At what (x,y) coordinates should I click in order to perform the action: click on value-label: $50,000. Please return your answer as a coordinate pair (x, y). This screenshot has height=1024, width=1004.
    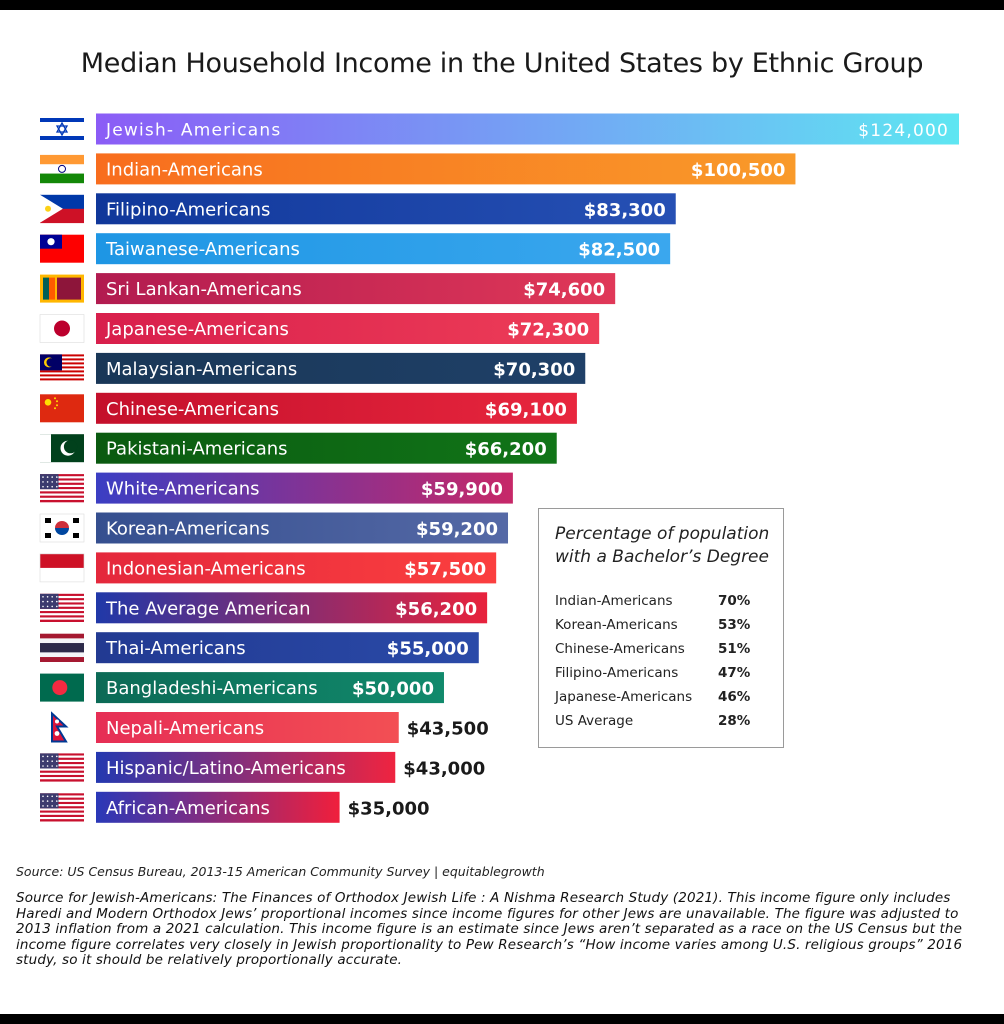
    Looking at the image, I should click on (393, 689).